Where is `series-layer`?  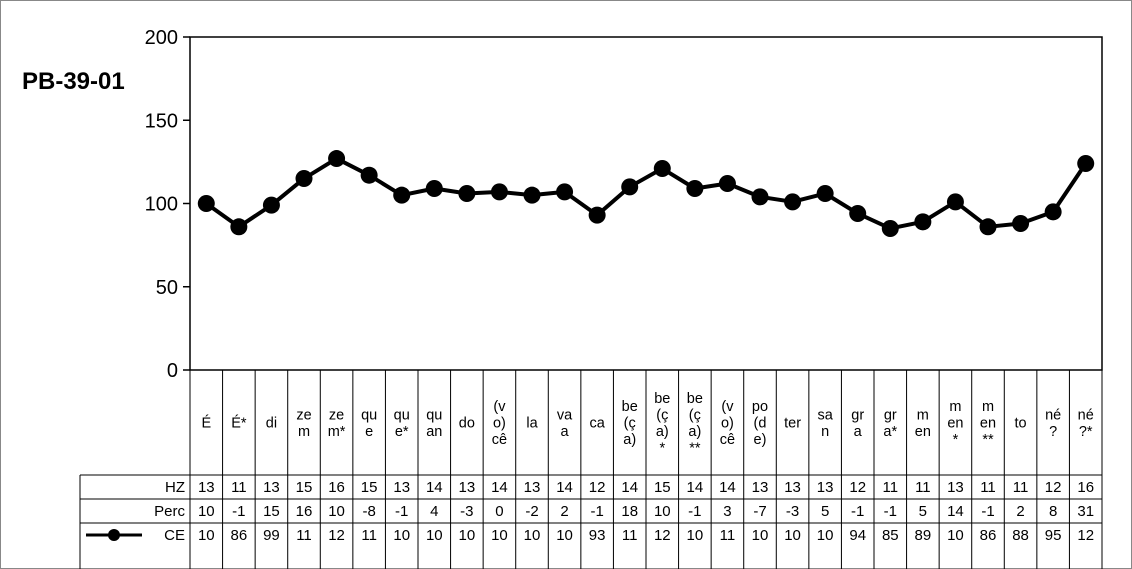
series-layer is located at coordinates (646, 193).